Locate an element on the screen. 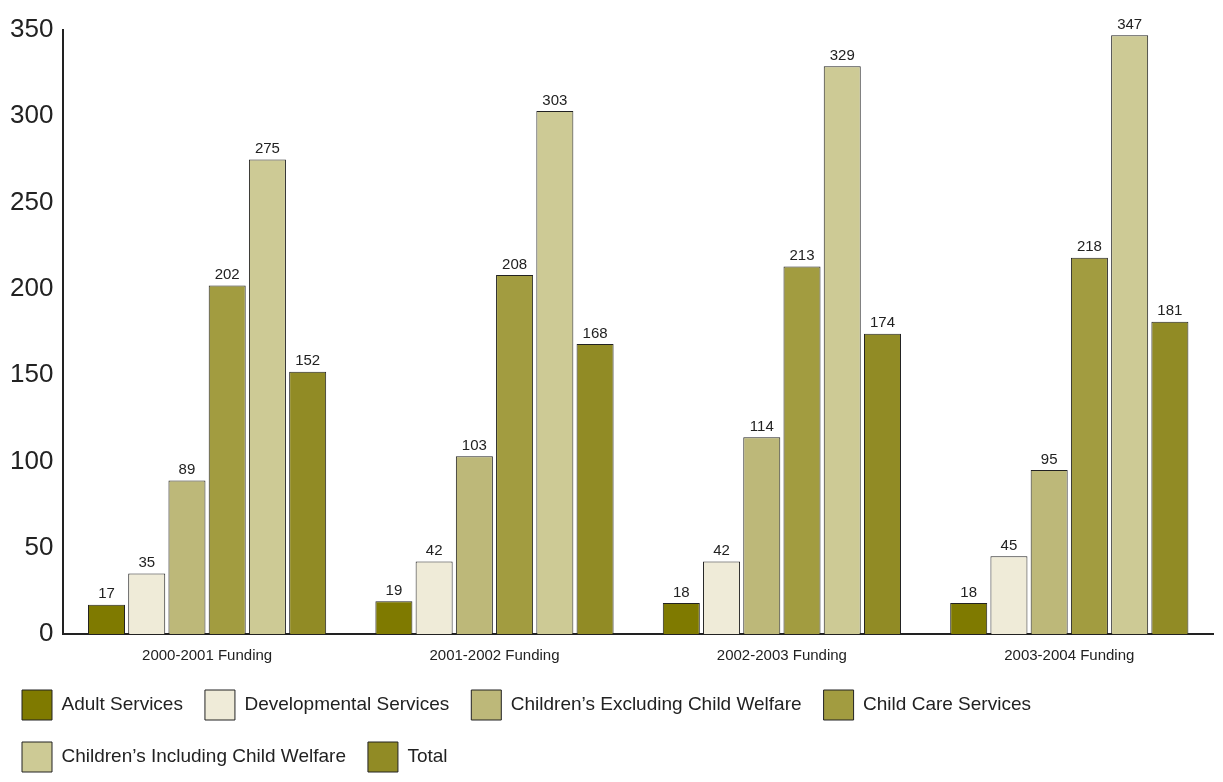  data-label: 275 is located at coordinates (267, 148).